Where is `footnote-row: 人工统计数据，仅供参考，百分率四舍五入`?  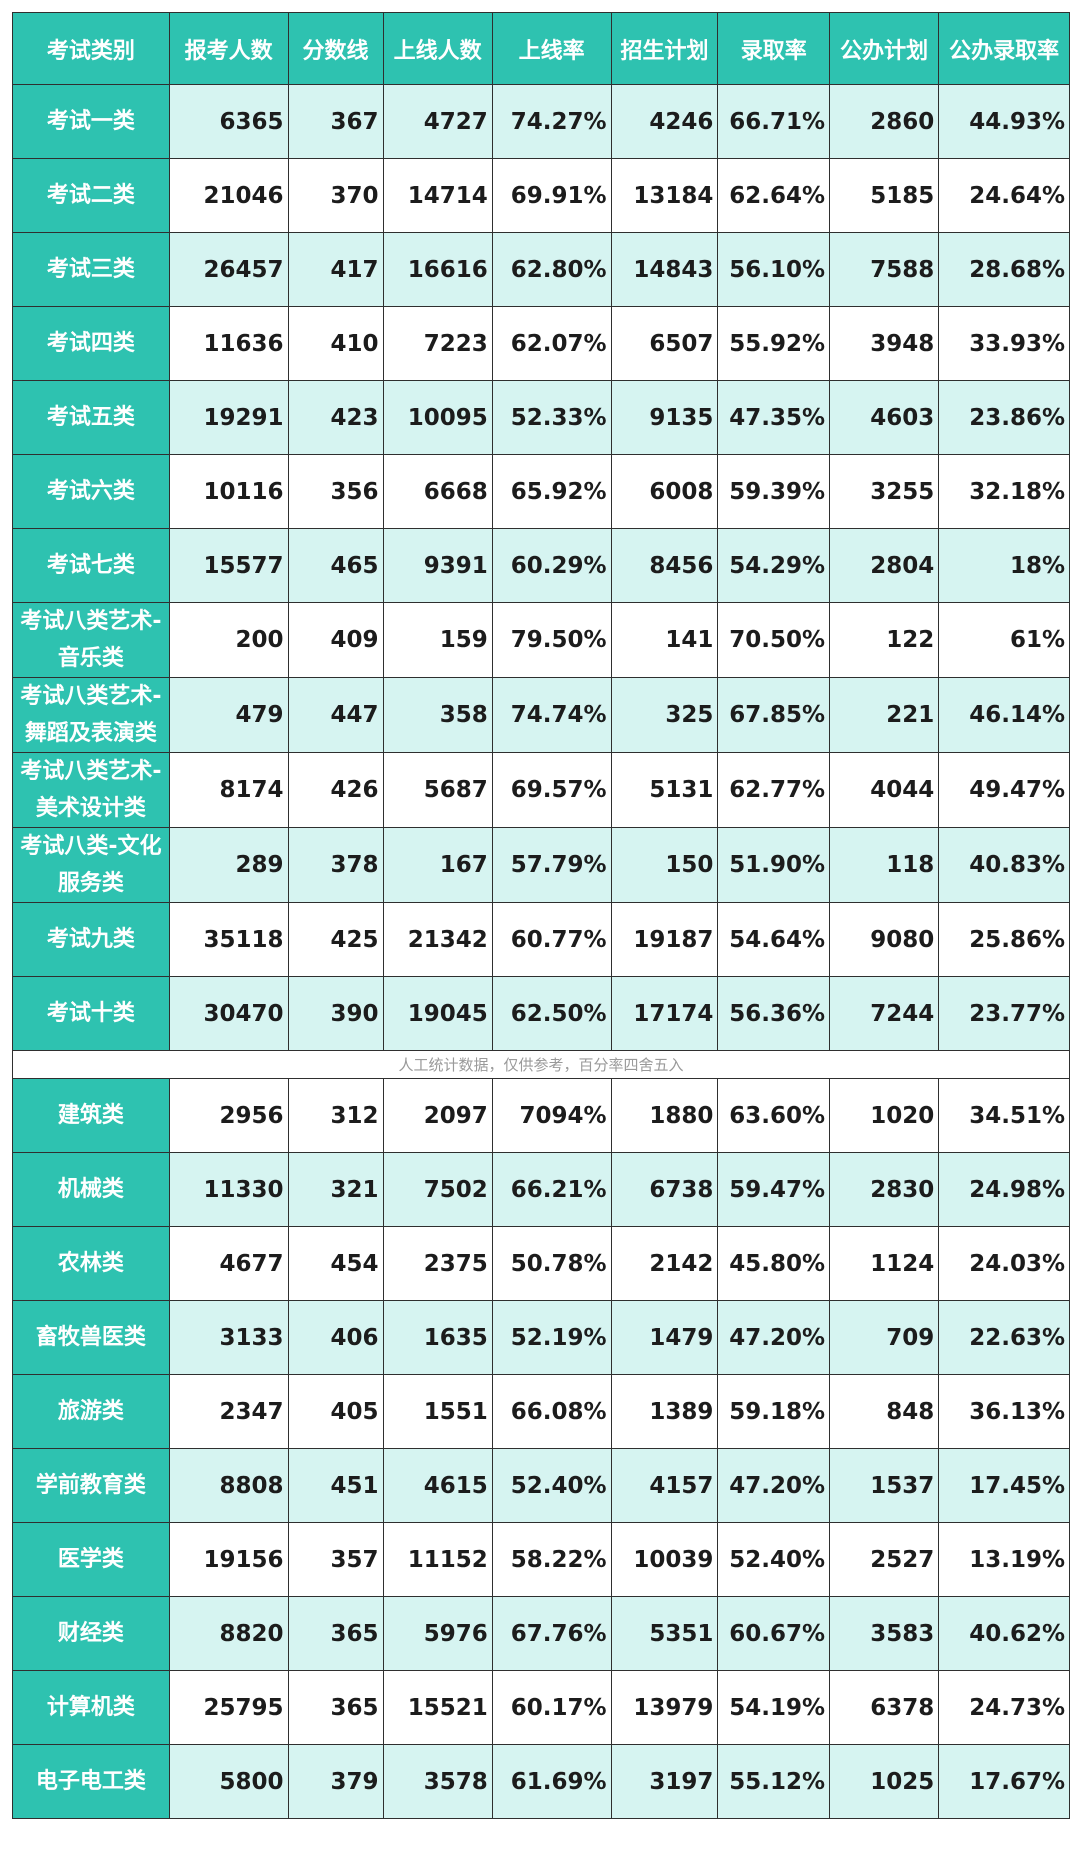 footnote-row: 人工统计数据，仅供参考，百分率四舍五入 is located at coordinates (541, 1064).